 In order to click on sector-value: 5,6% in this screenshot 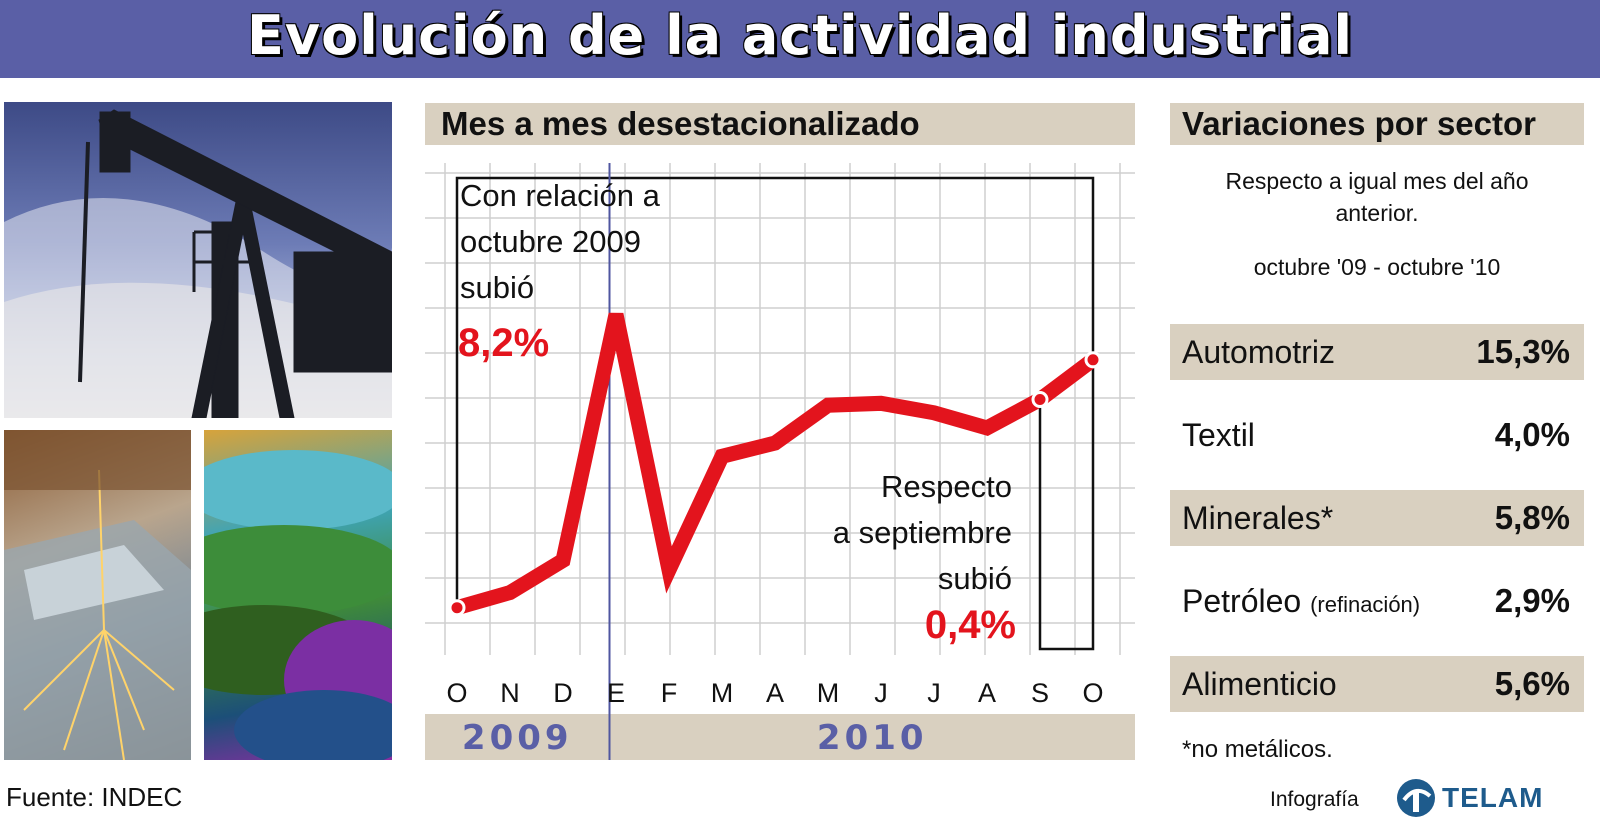, I will do `click(1532, 683)`.